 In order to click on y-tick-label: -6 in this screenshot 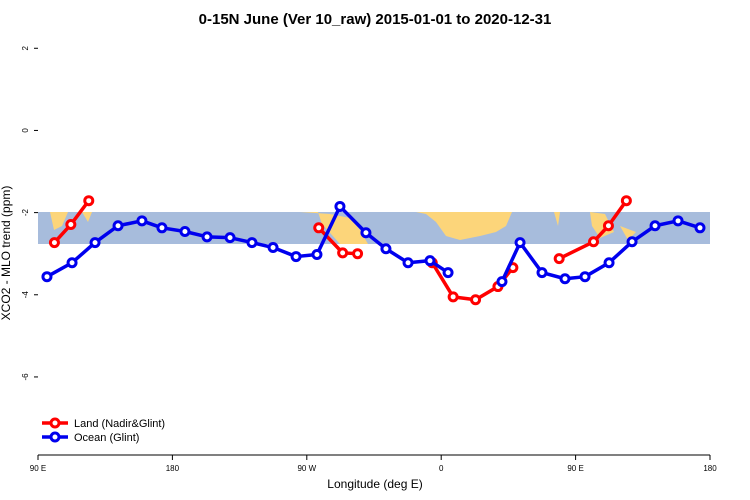, I will do `click(25, 377)`.